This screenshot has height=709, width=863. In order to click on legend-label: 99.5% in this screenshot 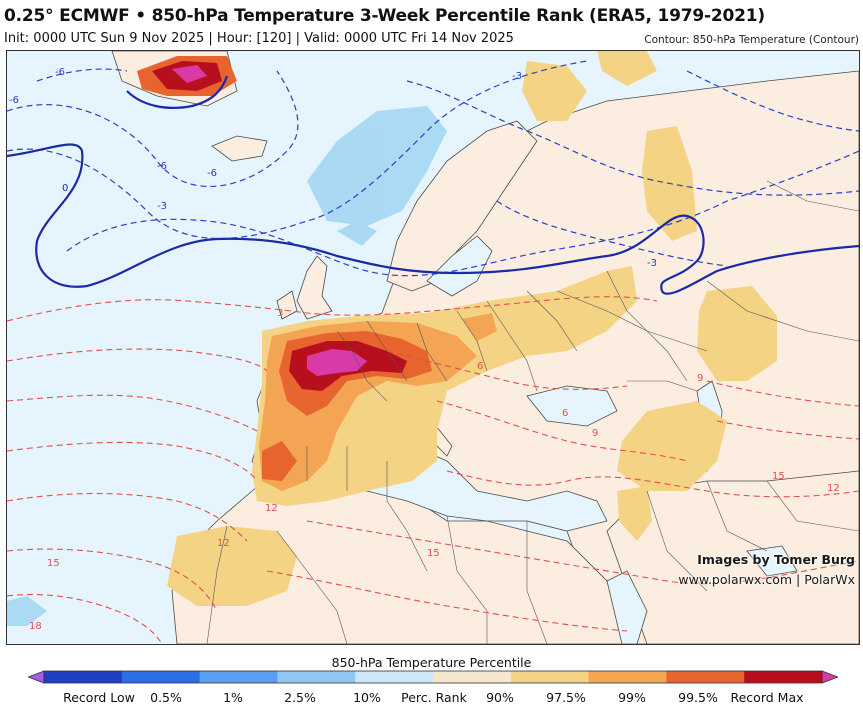, I will do `click(698, 697)`.